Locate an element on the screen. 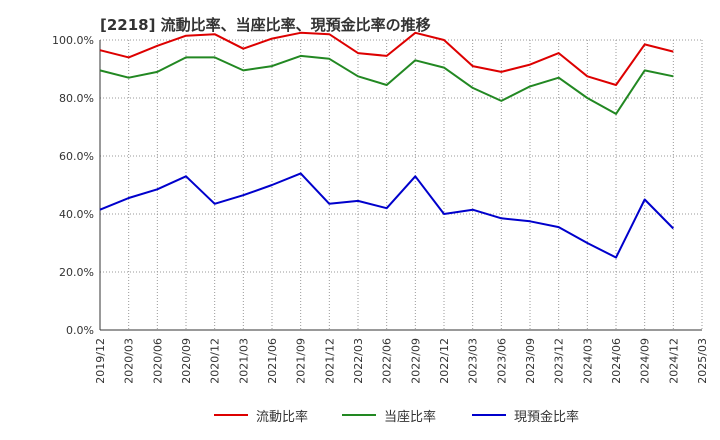  x-tick-label: 2024/12 is located at coordinates (673, 361).